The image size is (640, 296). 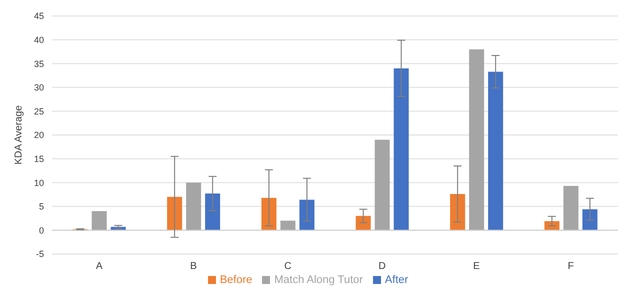 I want to click on y-tick-label: 0, so click(x=41, y=230).